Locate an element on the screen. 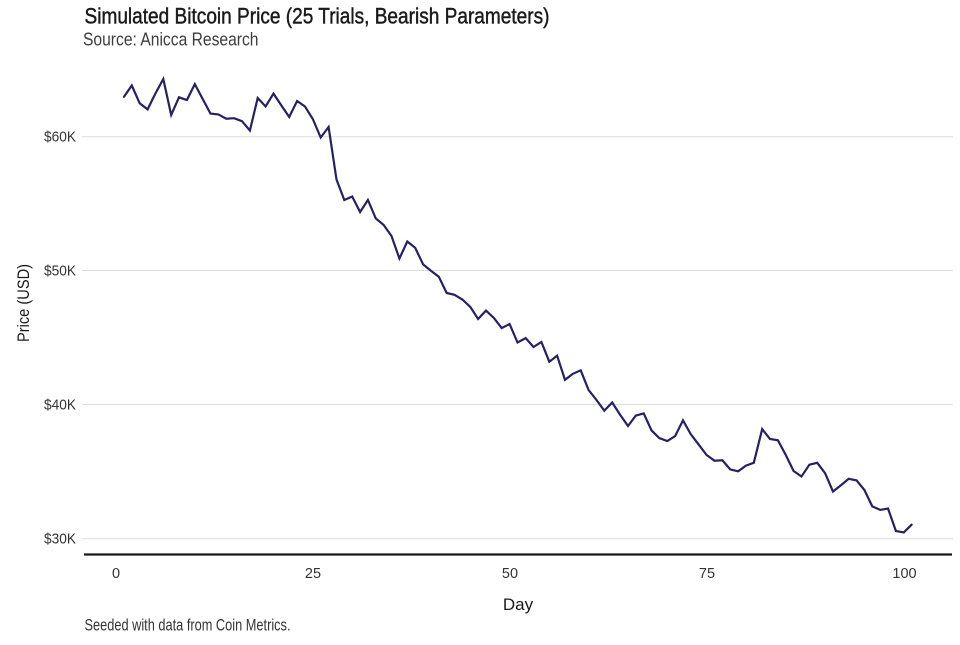 The height and width of the screenshot is (645, 960). svg-text: $40K is located at coordinates (60, 404).